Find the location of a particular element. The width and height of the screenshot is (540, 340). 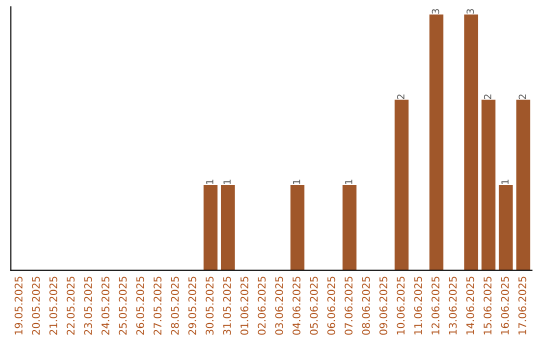

x-tick-label: 14.06.2025 is located at coordinates (470, 305).